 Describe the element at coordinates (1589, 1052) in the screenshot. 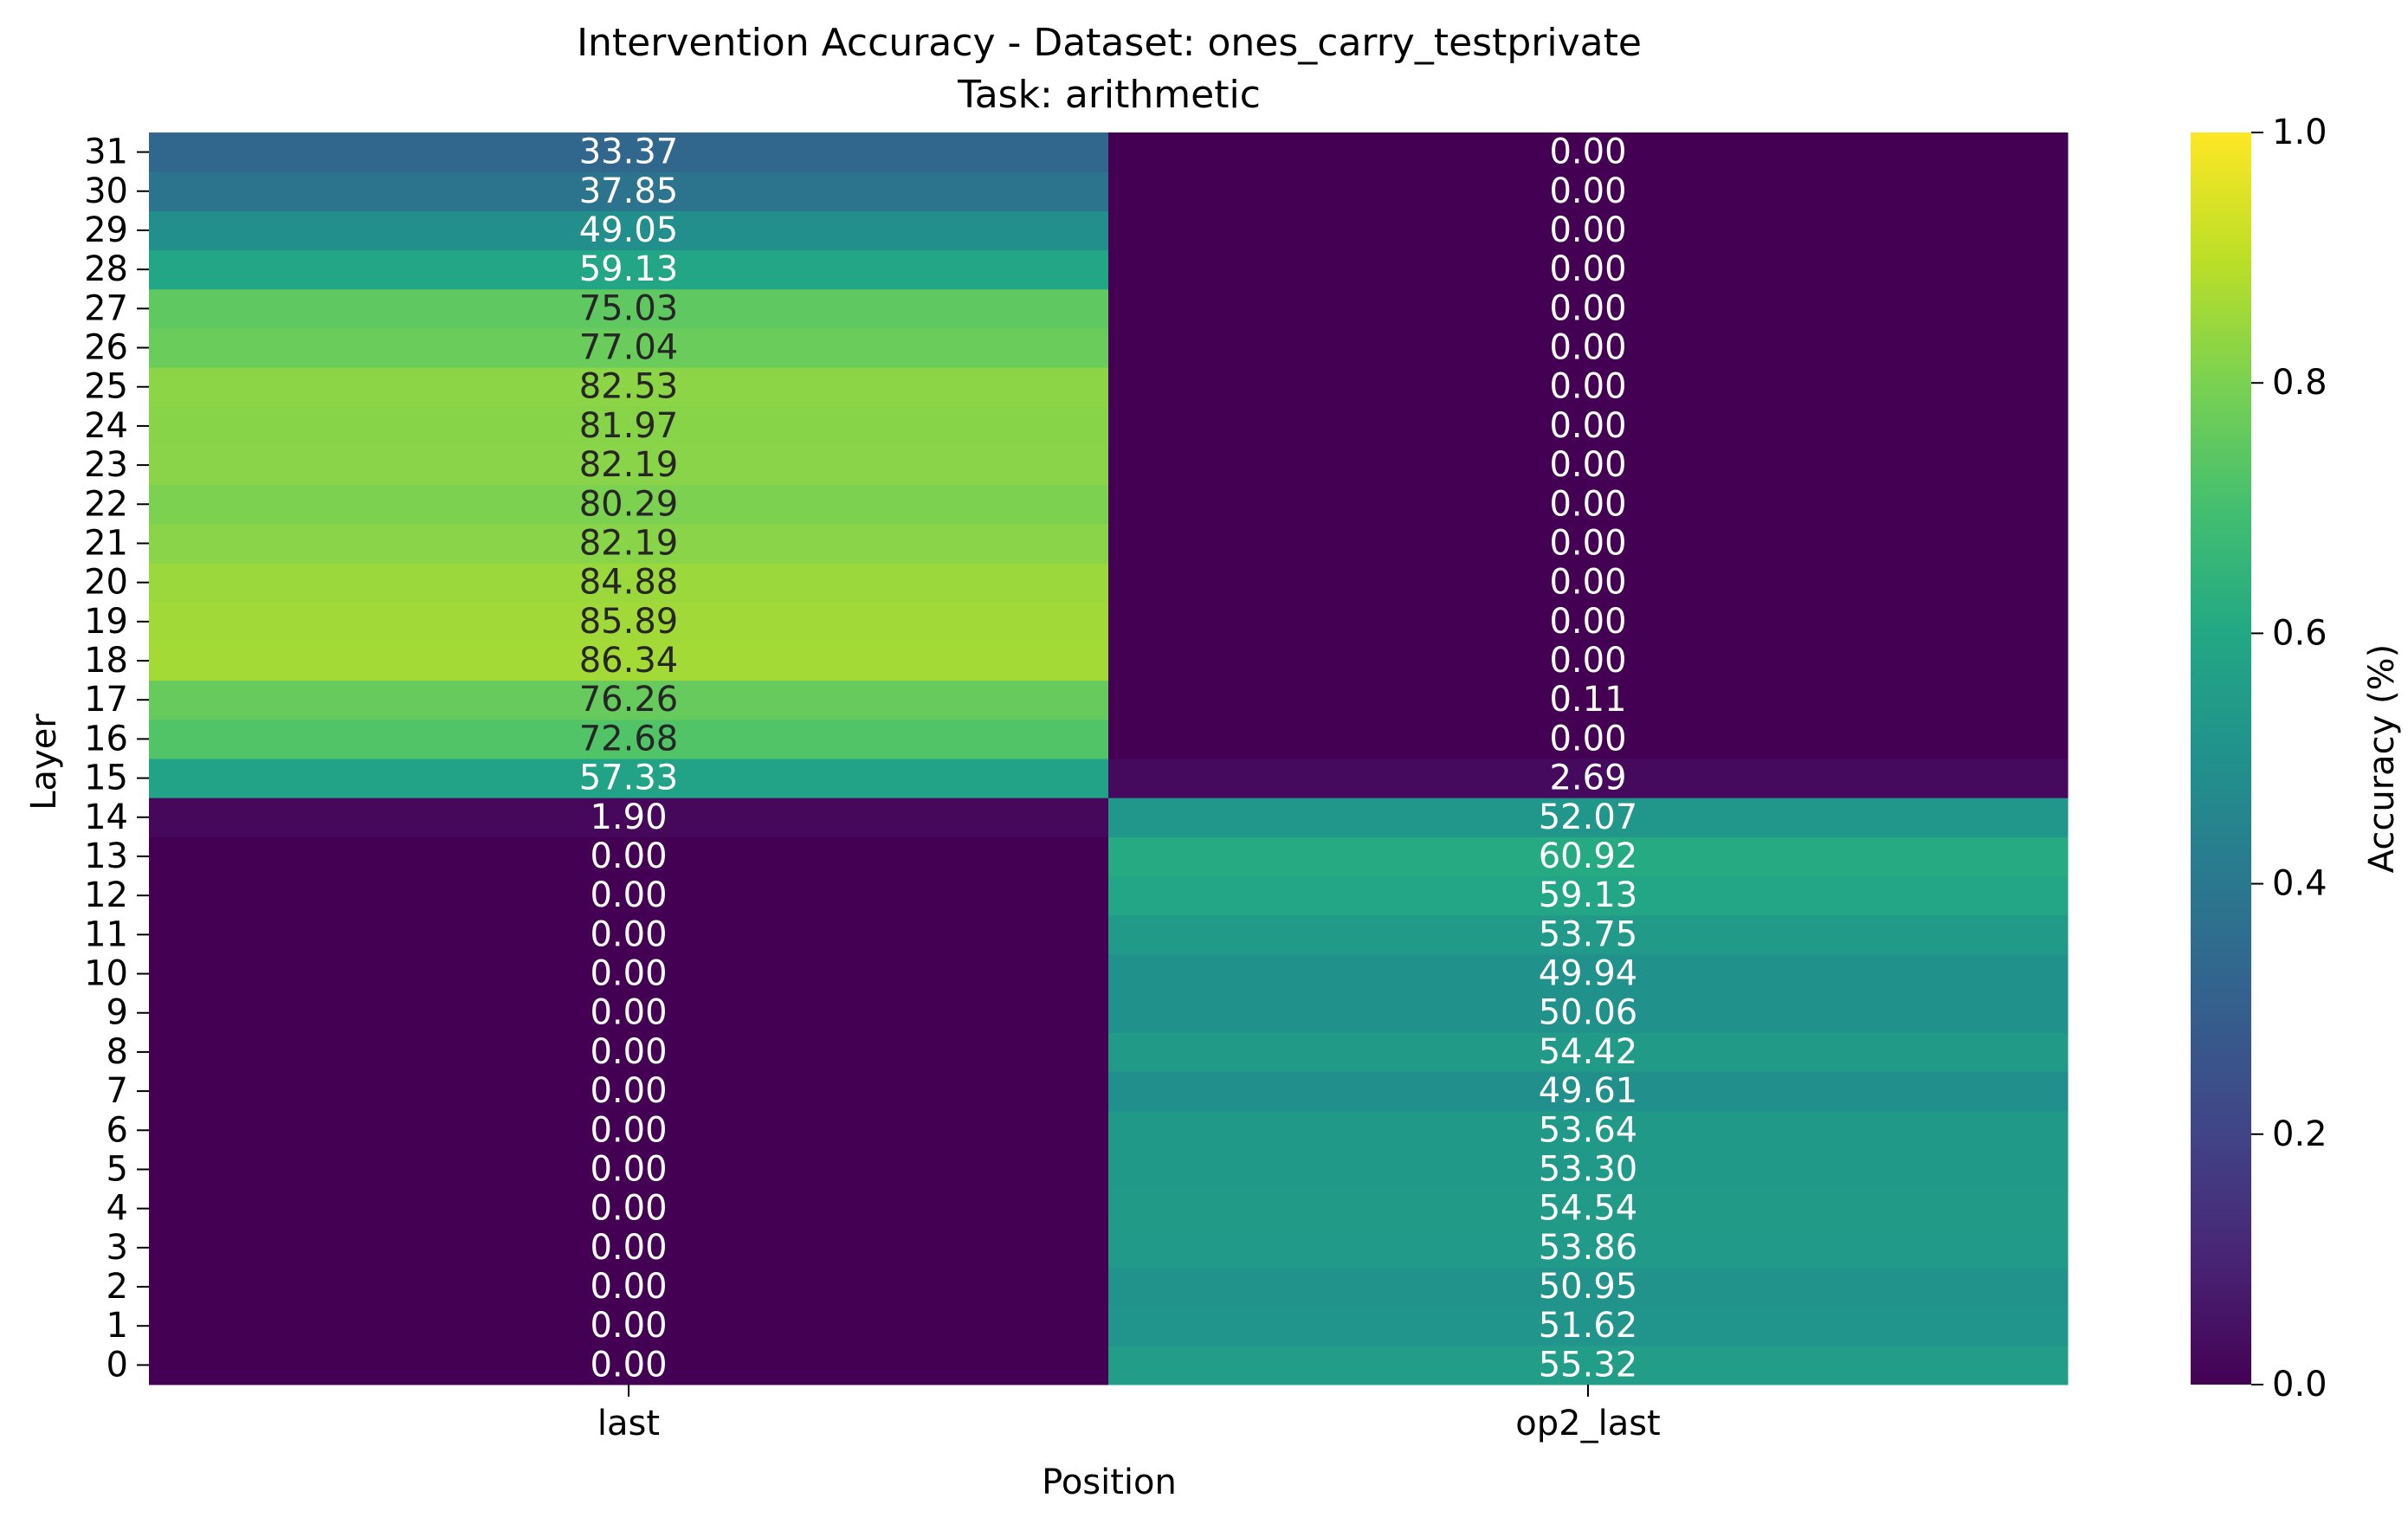

I see `cell-value-label: 54.42` at that location.